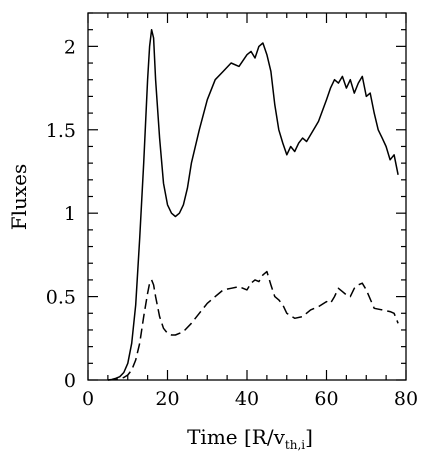 The height and width of the screenshot is (457, 434). Describe the element at coordinates (61, 298) in the screenshot. I see `y-tick-label: 0.5` at that location.